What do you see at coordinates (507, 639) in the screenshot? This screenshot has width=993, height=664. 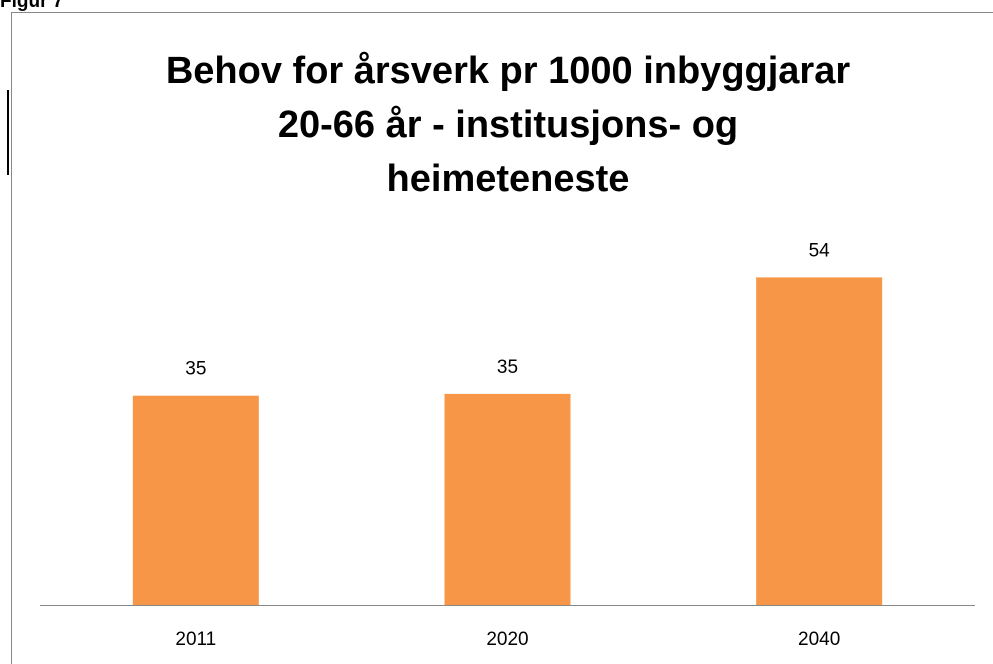 I see `x-tick-label: 2020` at bounding box center [507, 639].